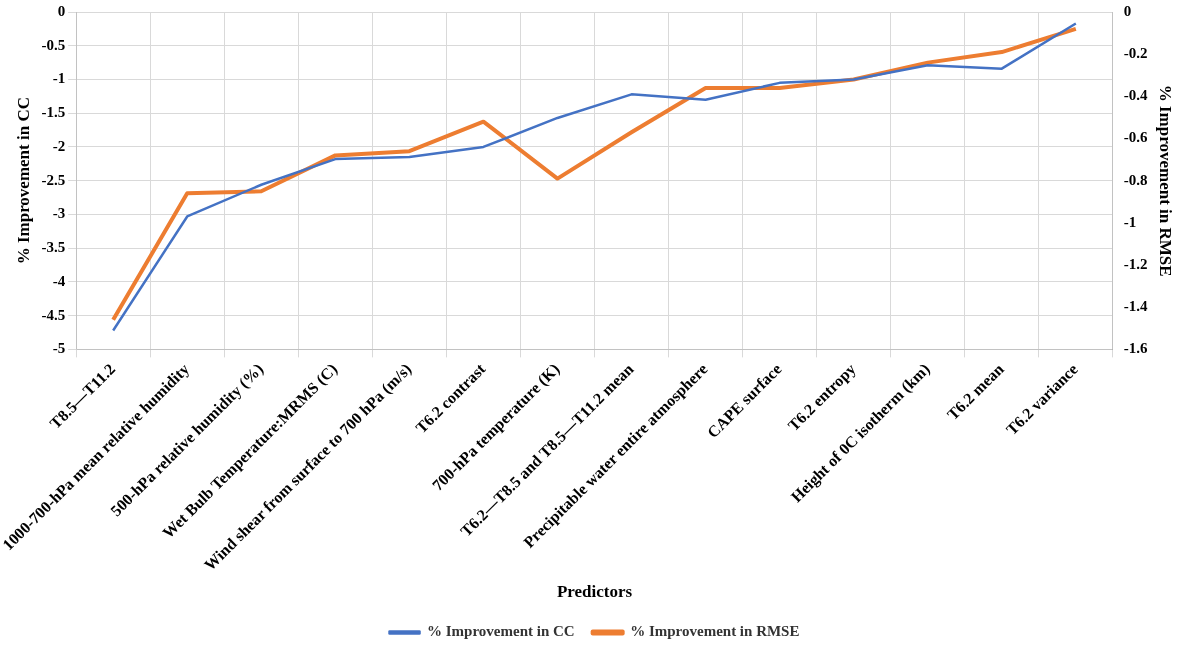 Image resolution: width=1189 pixels, height=654 pixels. Describe the element at coordinates (1135, 263) in the screenshot. I see `y2-tick-label: -1.2` at that location.